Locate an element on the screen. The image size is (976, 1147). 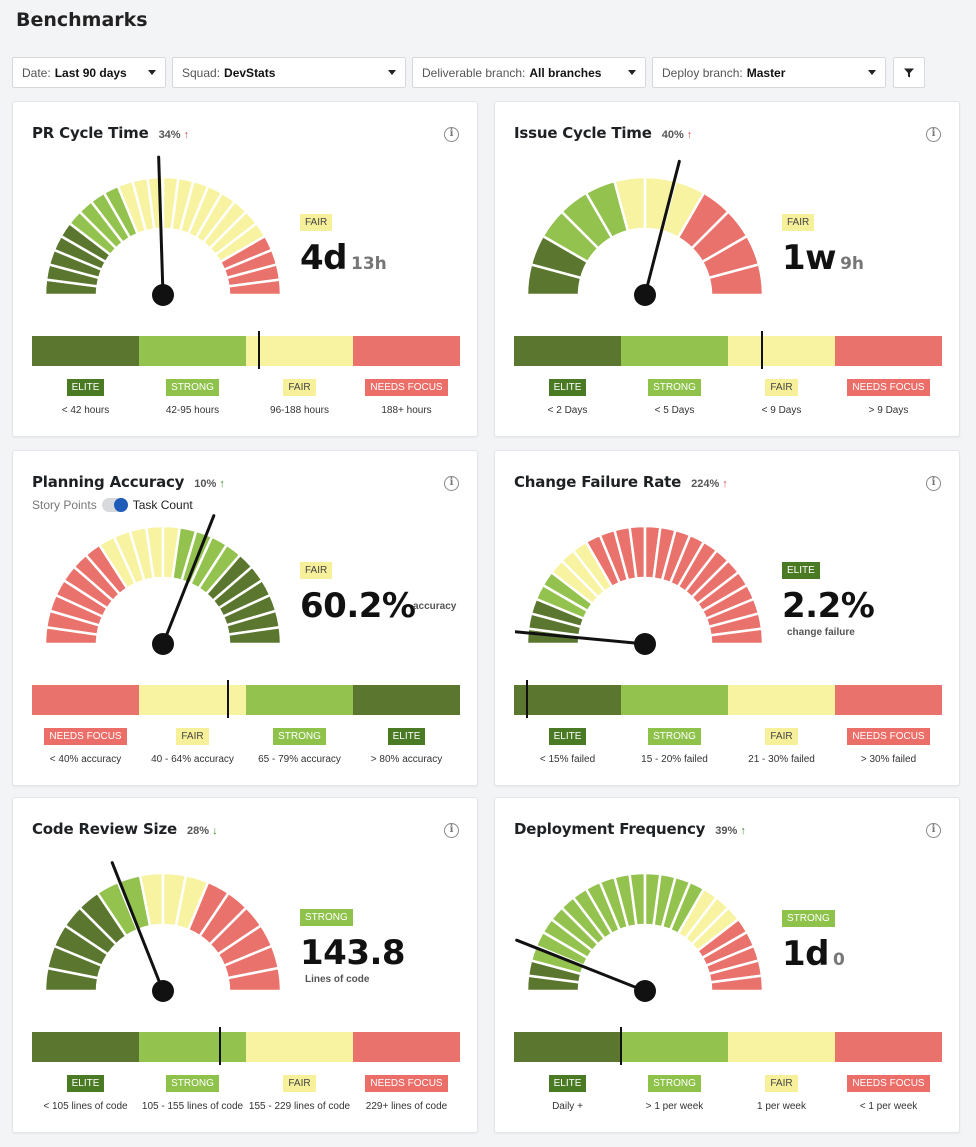
legend-range: < 15% failed is located at coordinates (567, 759).